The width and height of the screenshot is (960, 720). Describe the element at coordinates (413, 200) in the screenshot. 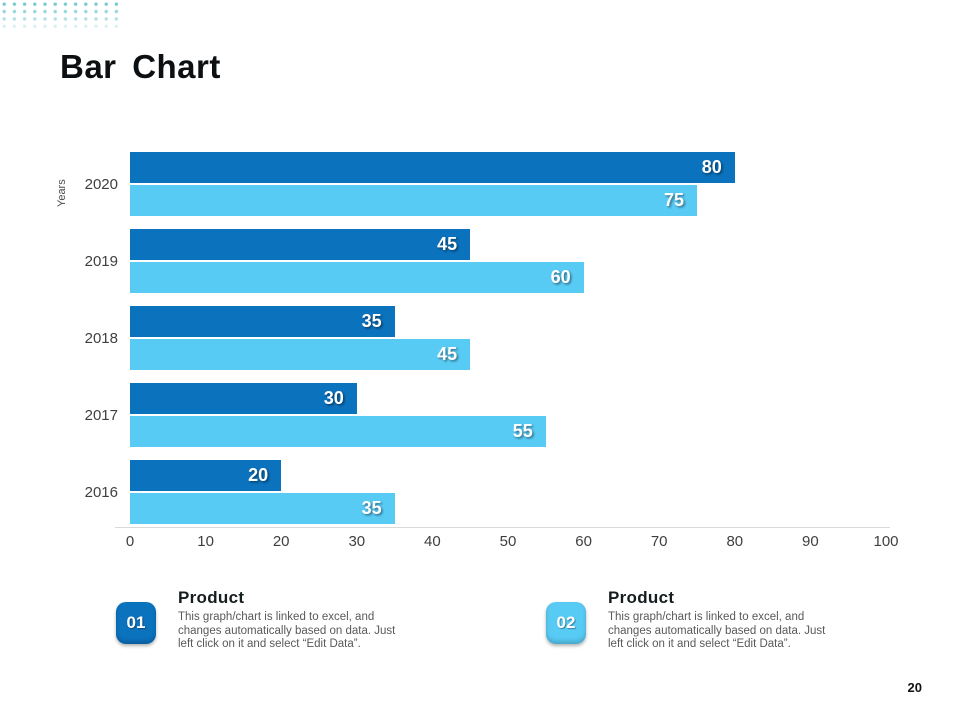

I see `bar-product-02-2020: 75` at that location.